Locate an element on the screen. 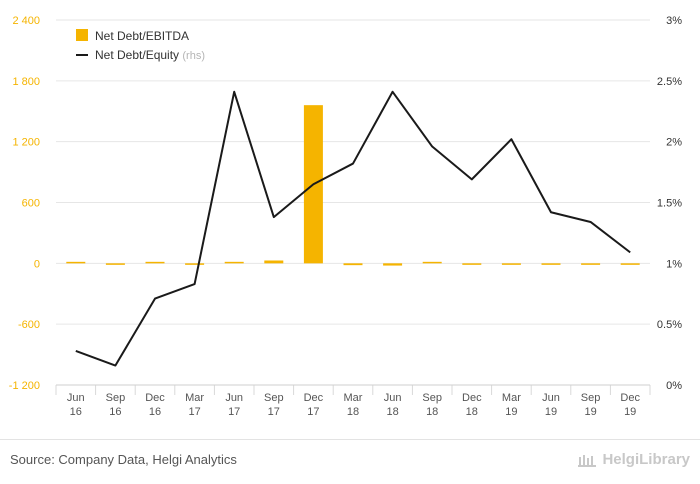 This screenshot has height=484, width=700. y-right-tick-label: 3% is located at coordinates (674, 21).